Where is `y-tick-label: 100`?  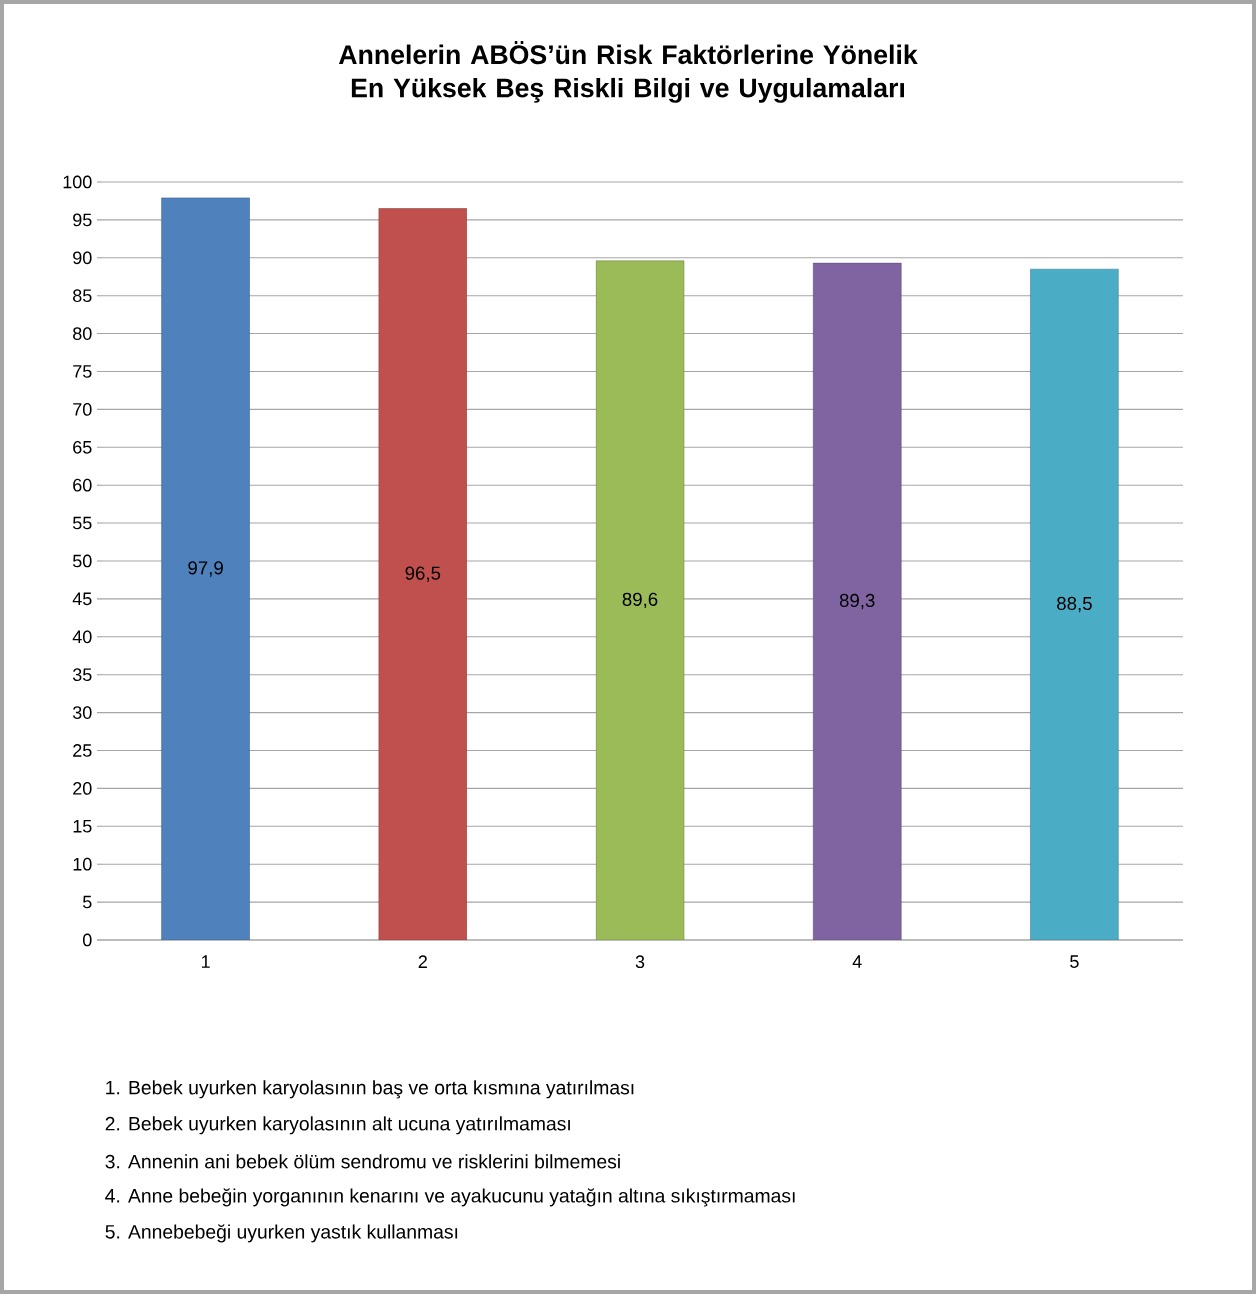 y-tick-label: 100 is located at coordinates (77, 182).